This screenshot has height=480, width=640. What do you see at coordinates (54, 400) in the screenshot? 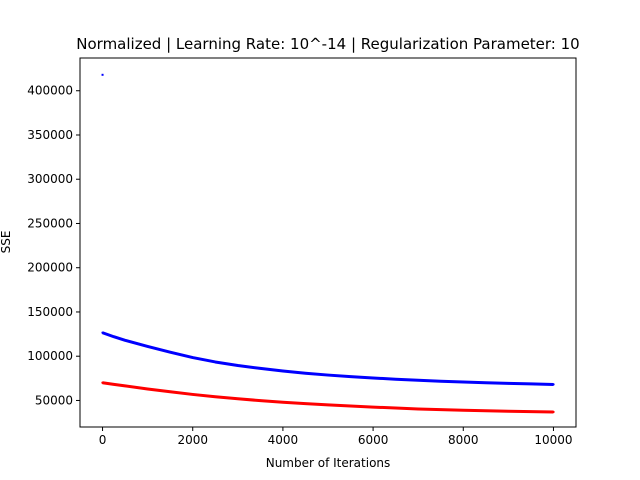
I see `y-tick-label: 50000` at bounding box center [54, 400].